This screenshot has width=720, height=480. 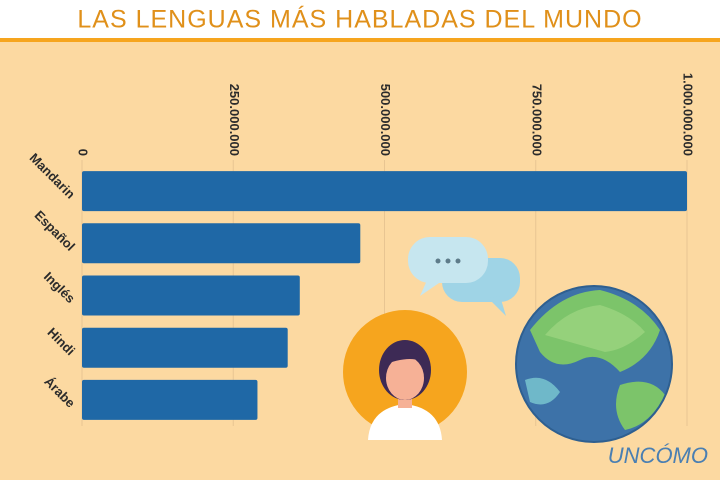 I want to click on x-tick-label: 1.000.000.000, so click(x=688, y=114).